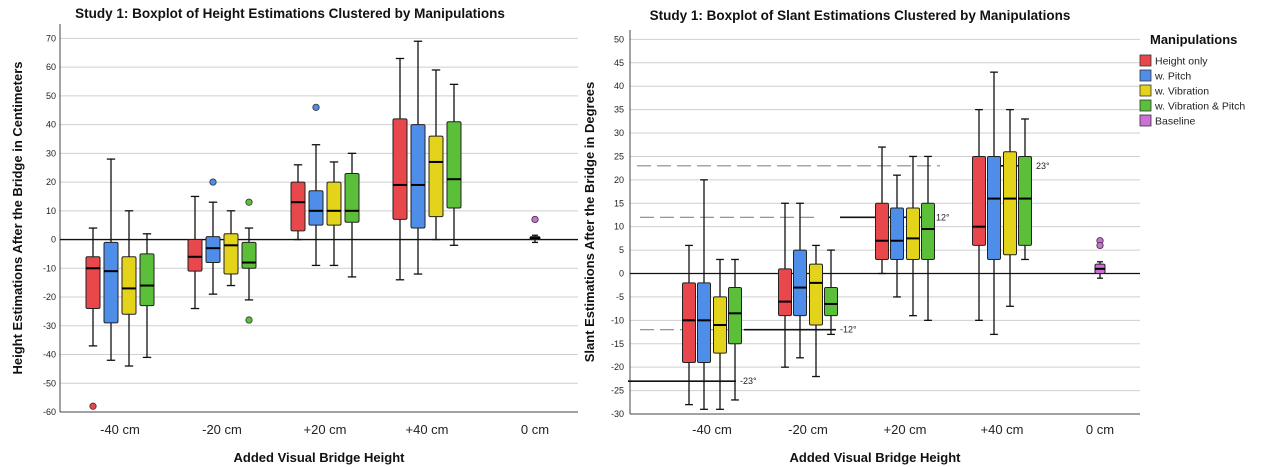 The width and height of the screenshot is (1268, 467). Describe the element at coordinates (748, 381) in the screenshot. I see `reference-line-label: -23°` at that location.